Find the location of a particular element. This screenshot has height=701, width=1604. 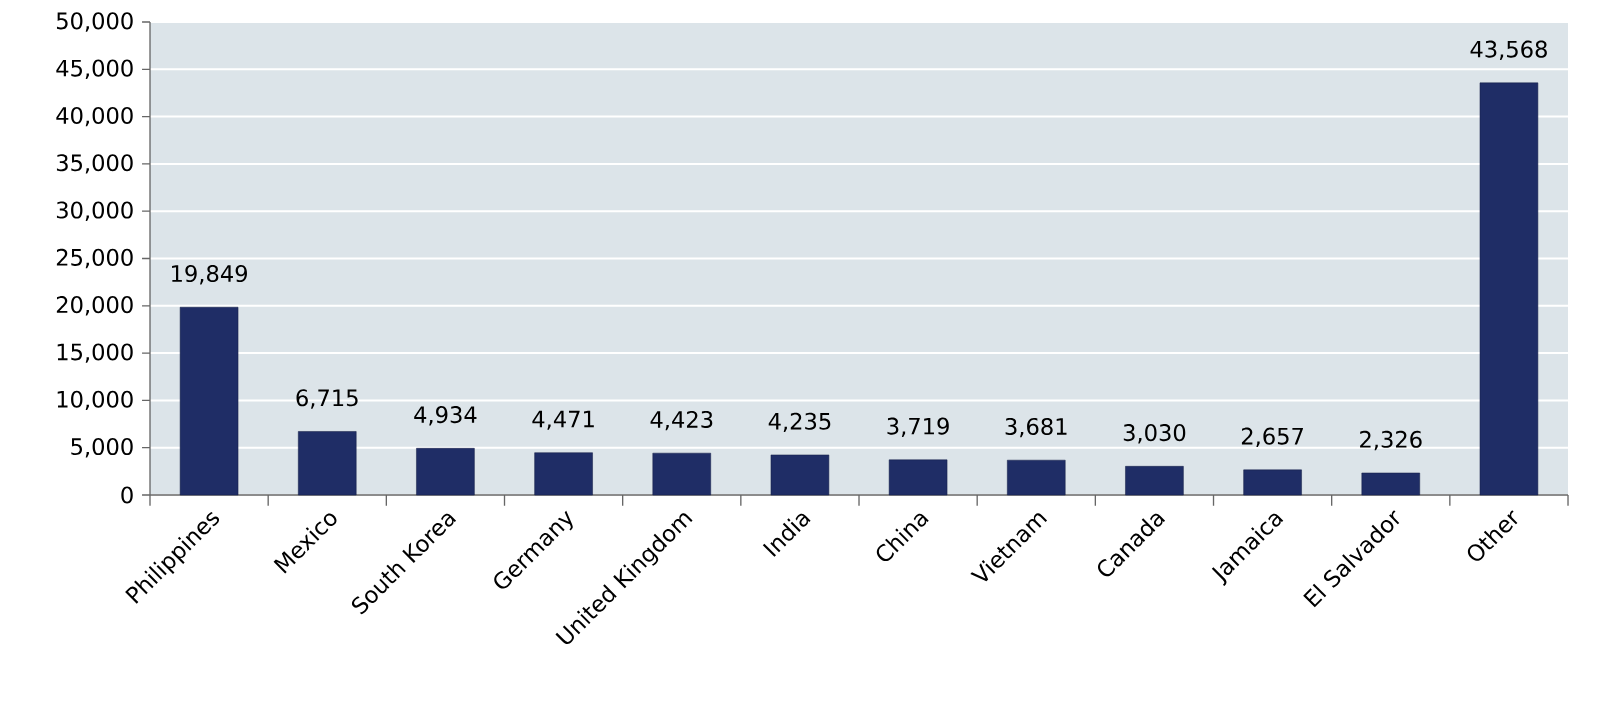

y-tick-label: 40,000 is located at coordinates (94, 116).